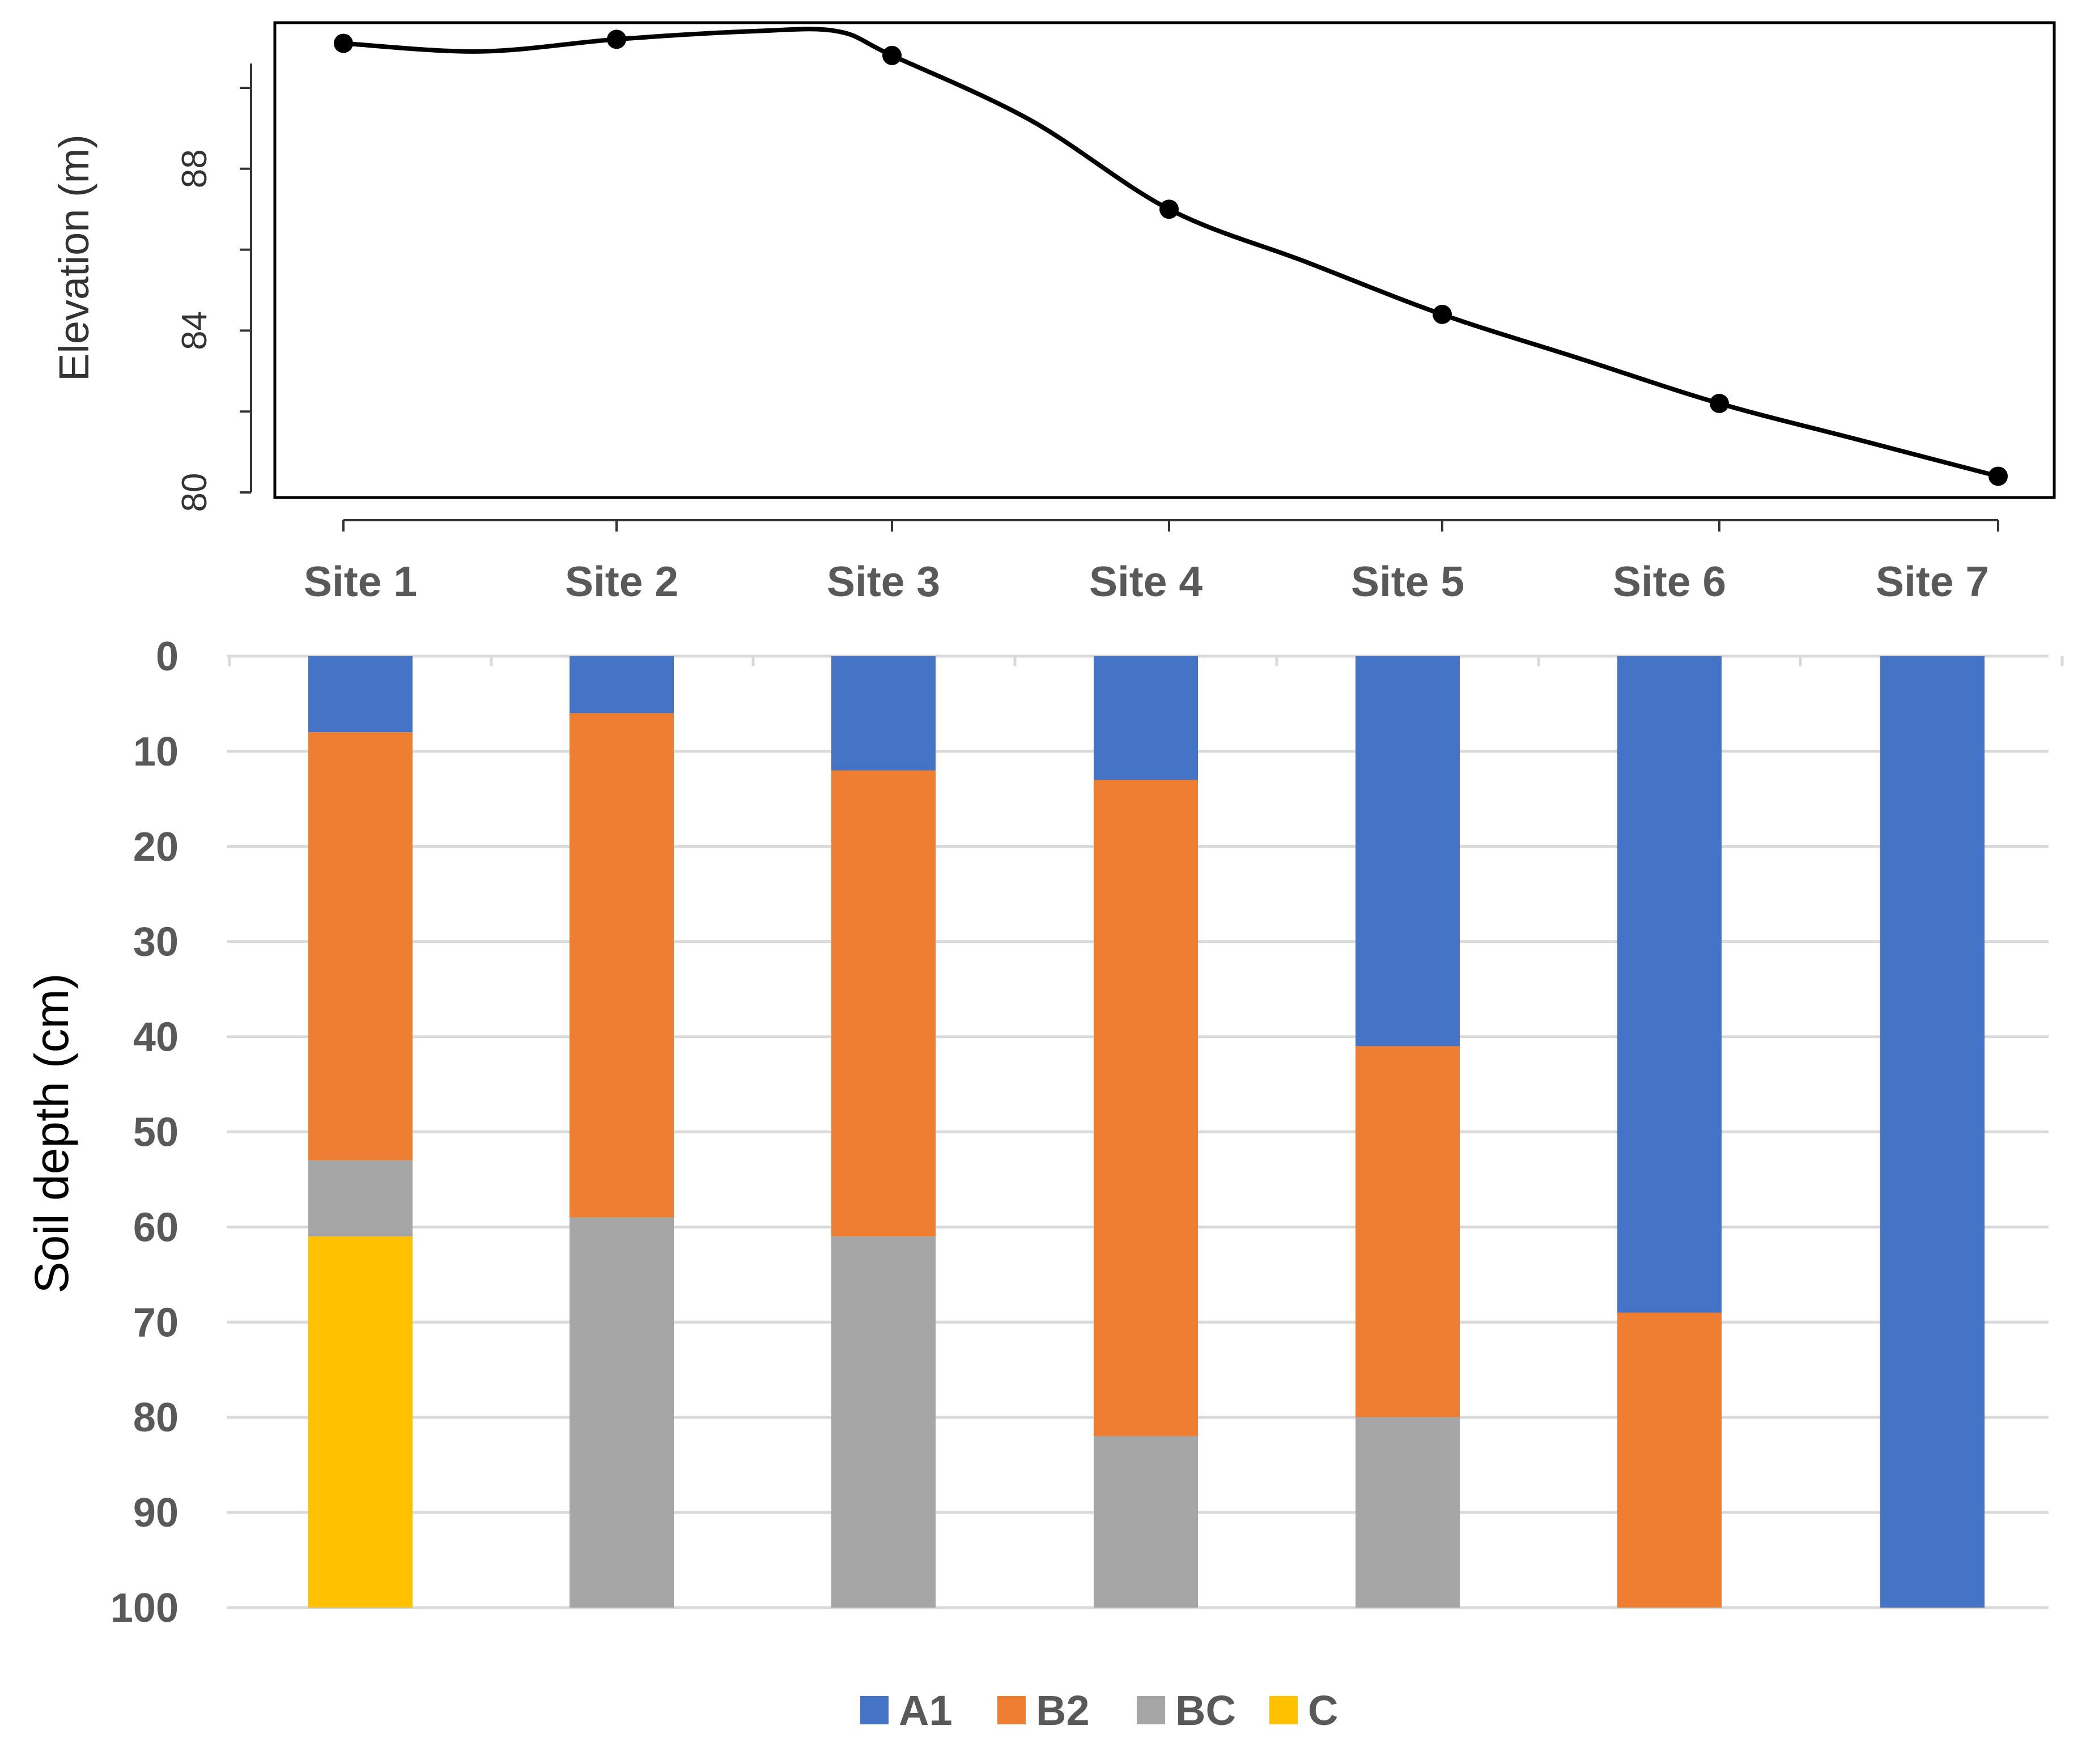 The height and width of the screenshot is (1764, 2082). What do you see at coordinates (1151, 1710) in the screenshot?
I see `legend-swatch-bc` at bounding box center [1151, 1710].